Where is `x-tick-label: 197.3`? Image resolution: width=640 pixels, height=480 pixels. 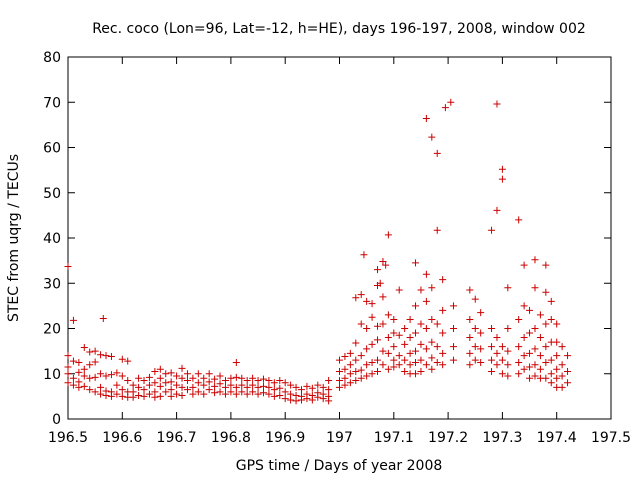
x-tick-label: 197.3 is located at coordinates (502, 438).